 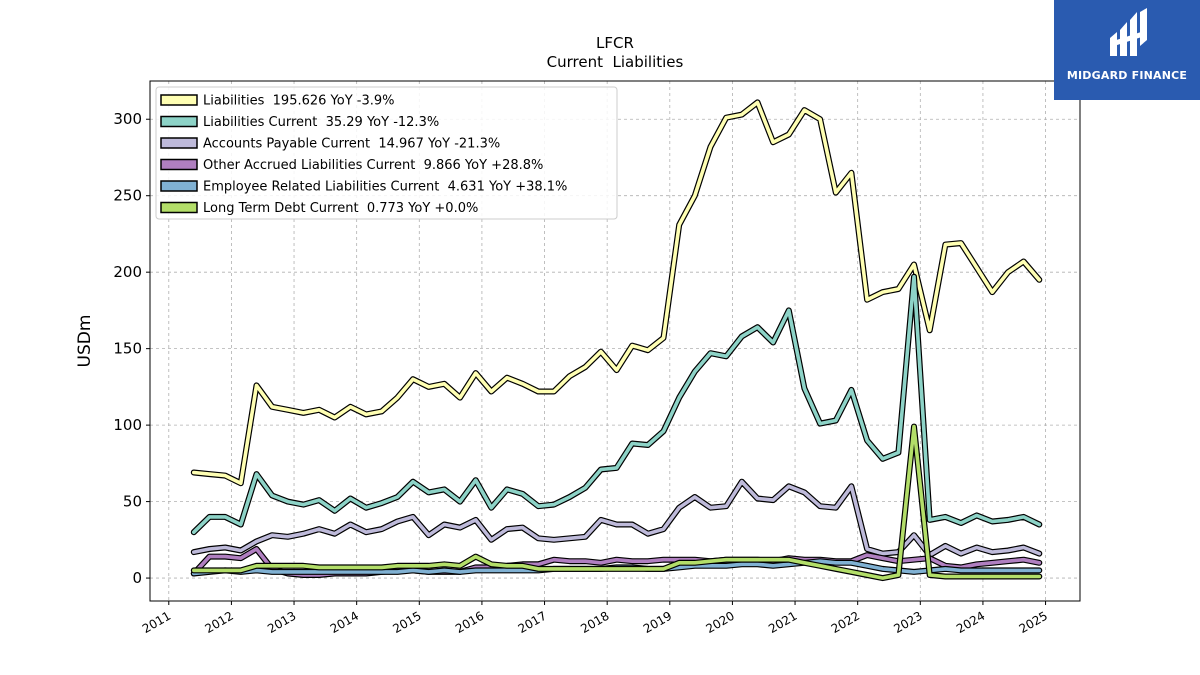 I want to click on legend-entry-1: Liabilities 195.626 YoY -3.9%, so click(x=299, y=101).